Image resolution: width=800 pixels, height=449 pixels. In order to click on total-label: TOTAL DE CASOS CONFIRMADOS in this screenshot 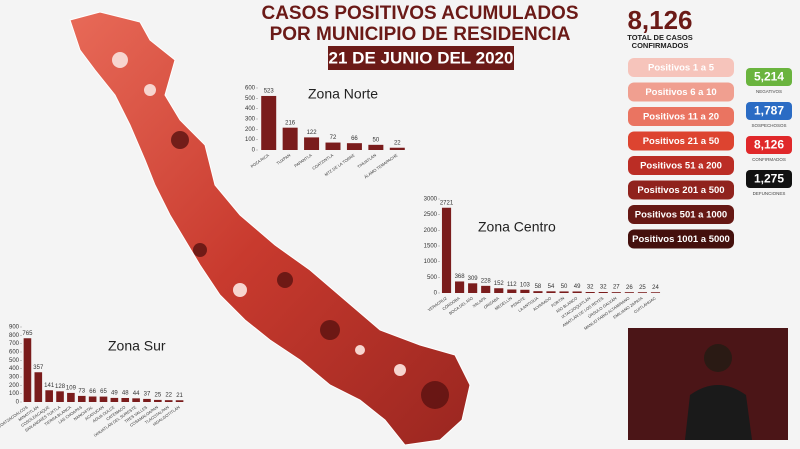, I will do `click(660, 42)`.